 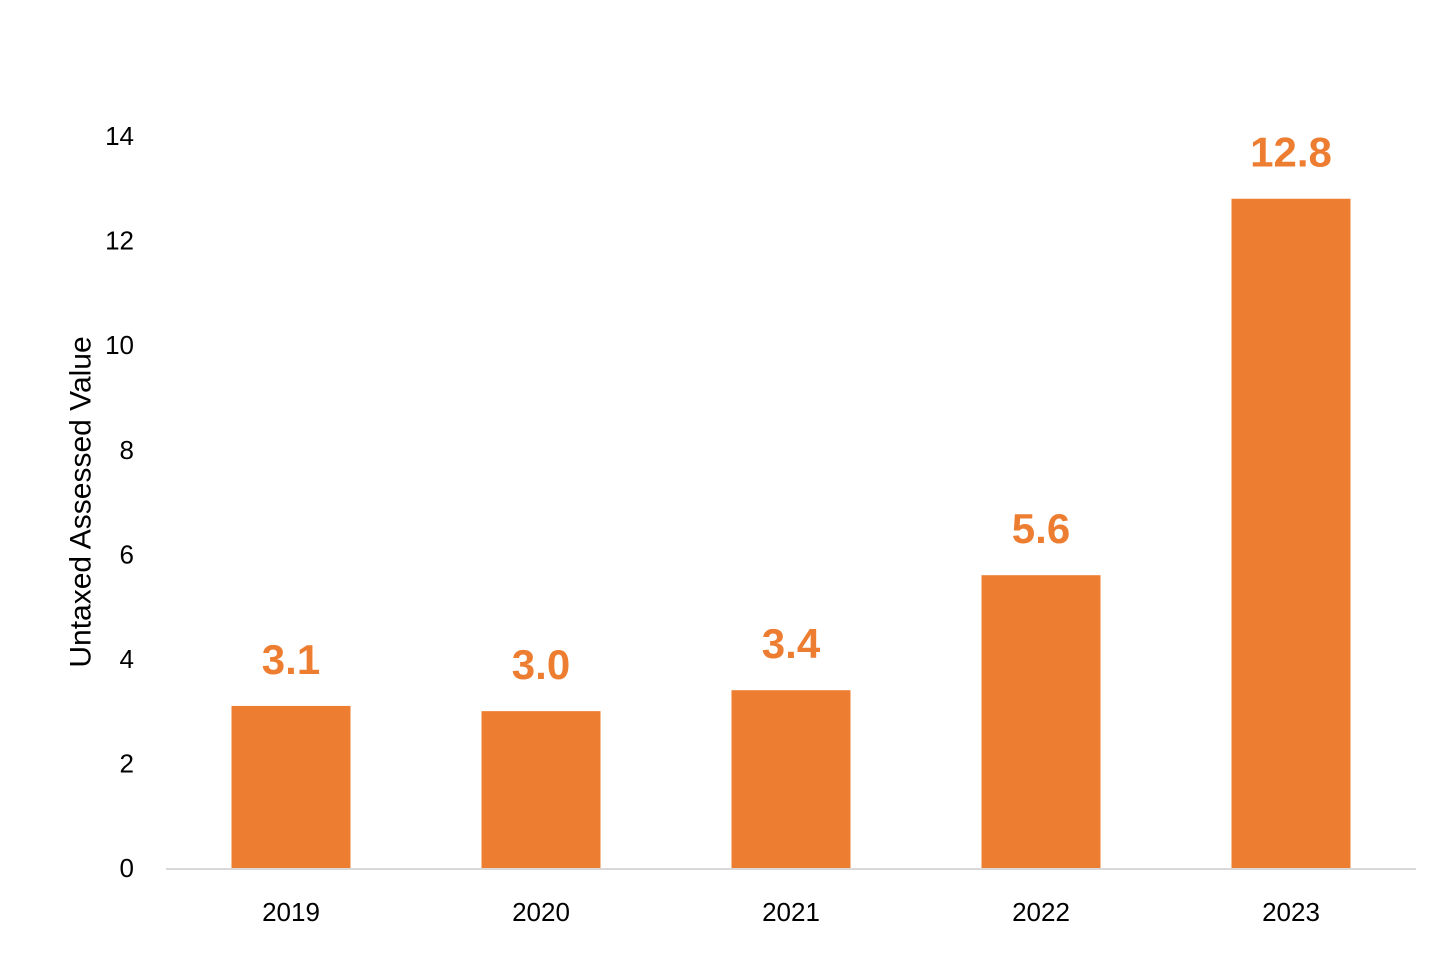 What do you see at coordinates (119, 345) in the screenshot?
I see `y-tick-label: 10` at bounding box center [119, 345].